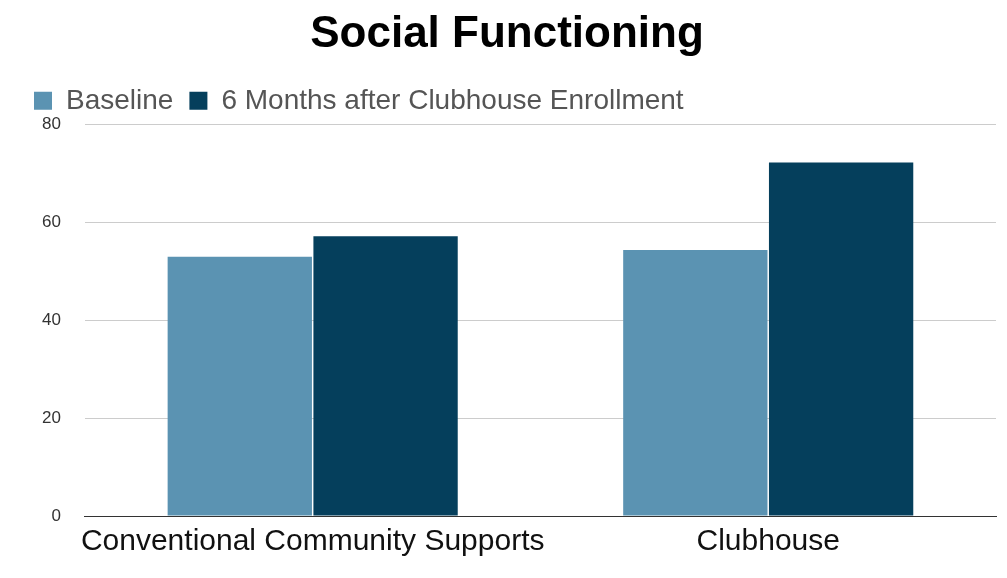  What do you see at coordinates (51, 320) in the screenshot?
I see `y-tick-label: 40` at bounding box center [51, 320].